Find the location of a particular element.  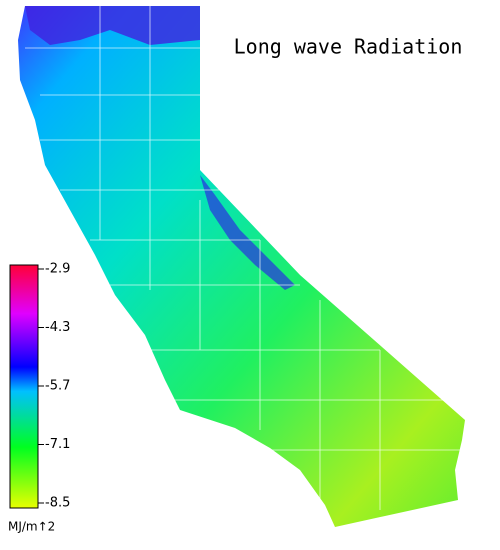

northern-high is located at coordinates (112, 25).